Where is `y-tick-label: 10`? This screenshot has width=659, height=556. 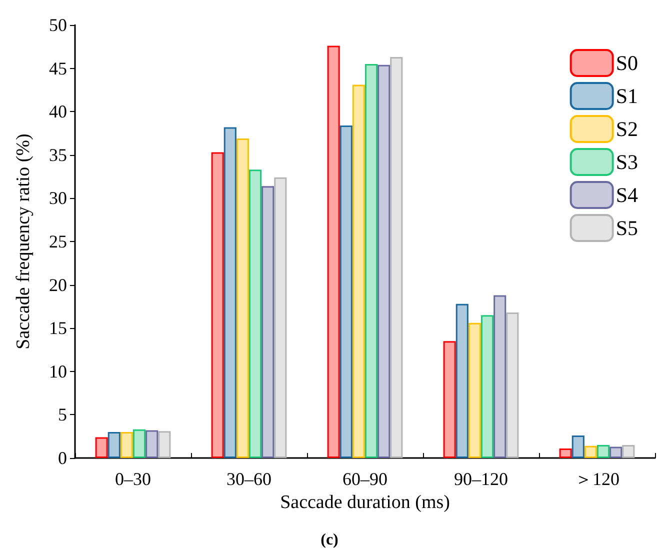 y-tick-label: 10 is located at coordinates (58, 371).